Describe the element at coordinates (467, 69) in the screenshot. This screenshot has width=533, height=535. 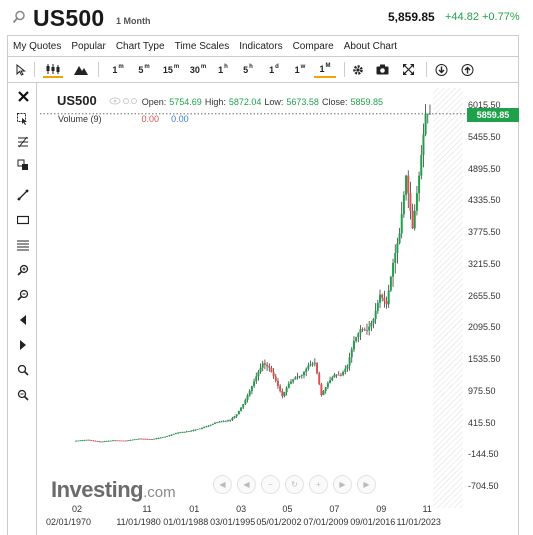
I see `cloud-upload-icon` at that location.